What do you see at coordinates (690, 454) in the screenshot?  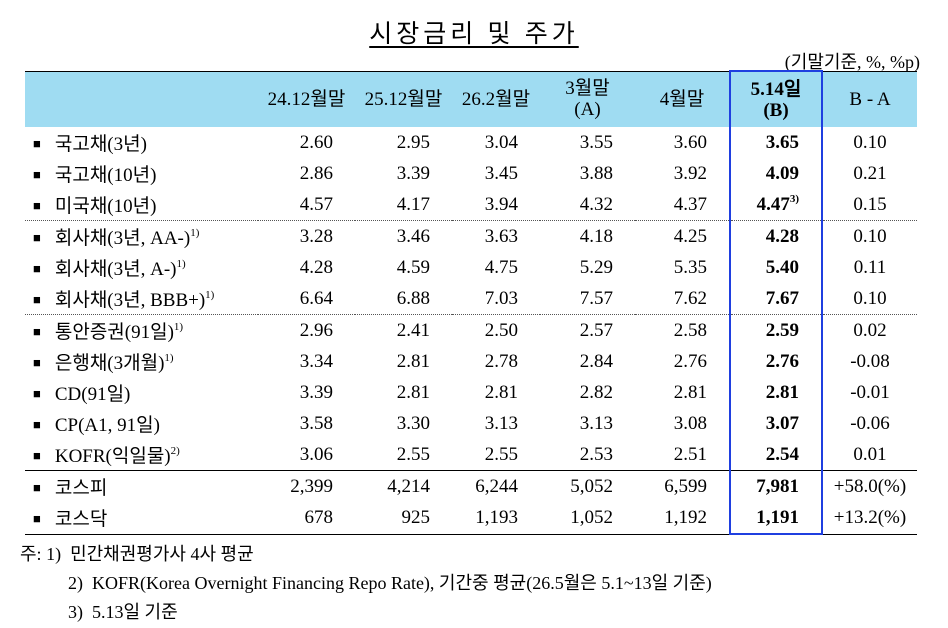 I see `value: 2.51` at bounding box center [690, 454].